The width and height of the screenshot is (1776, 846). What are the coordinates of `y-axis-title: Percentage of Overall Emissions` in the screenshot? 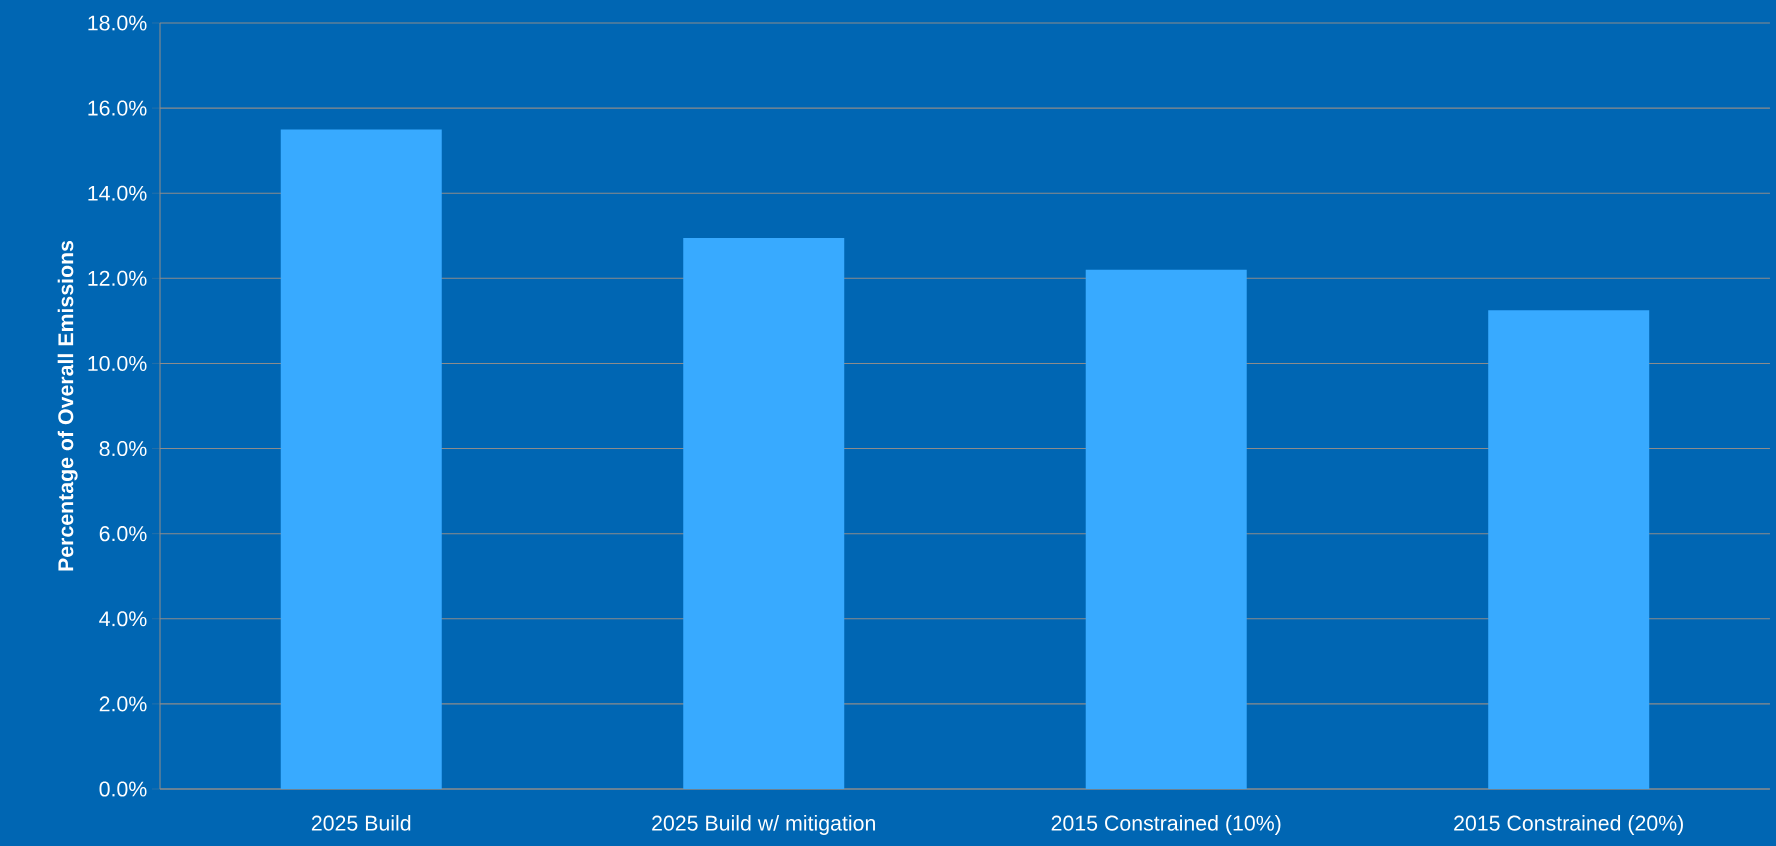 It's located at (67, 405).